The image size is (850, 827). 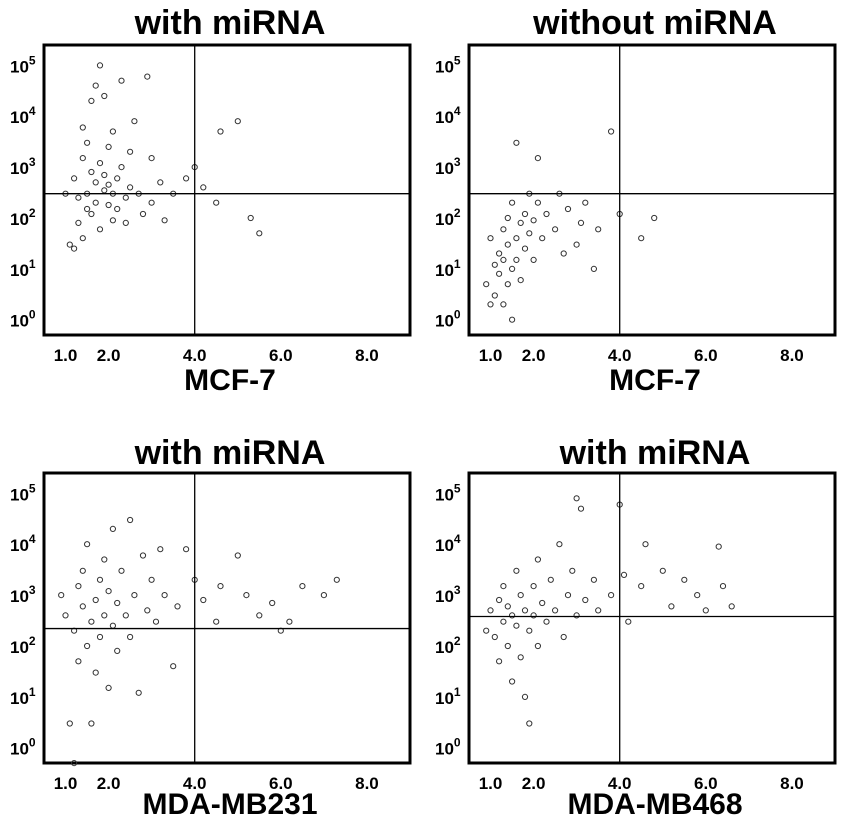 I want to click on y-tick-label: 10¹, so click(x=23, y=696).